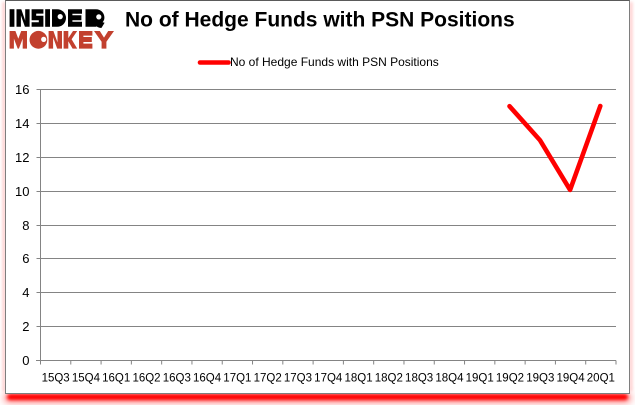  What do you see at coordinates (480, 379) in the screenshot?
I see `svg-text: 19Q1` at bounding box center [480, 379].